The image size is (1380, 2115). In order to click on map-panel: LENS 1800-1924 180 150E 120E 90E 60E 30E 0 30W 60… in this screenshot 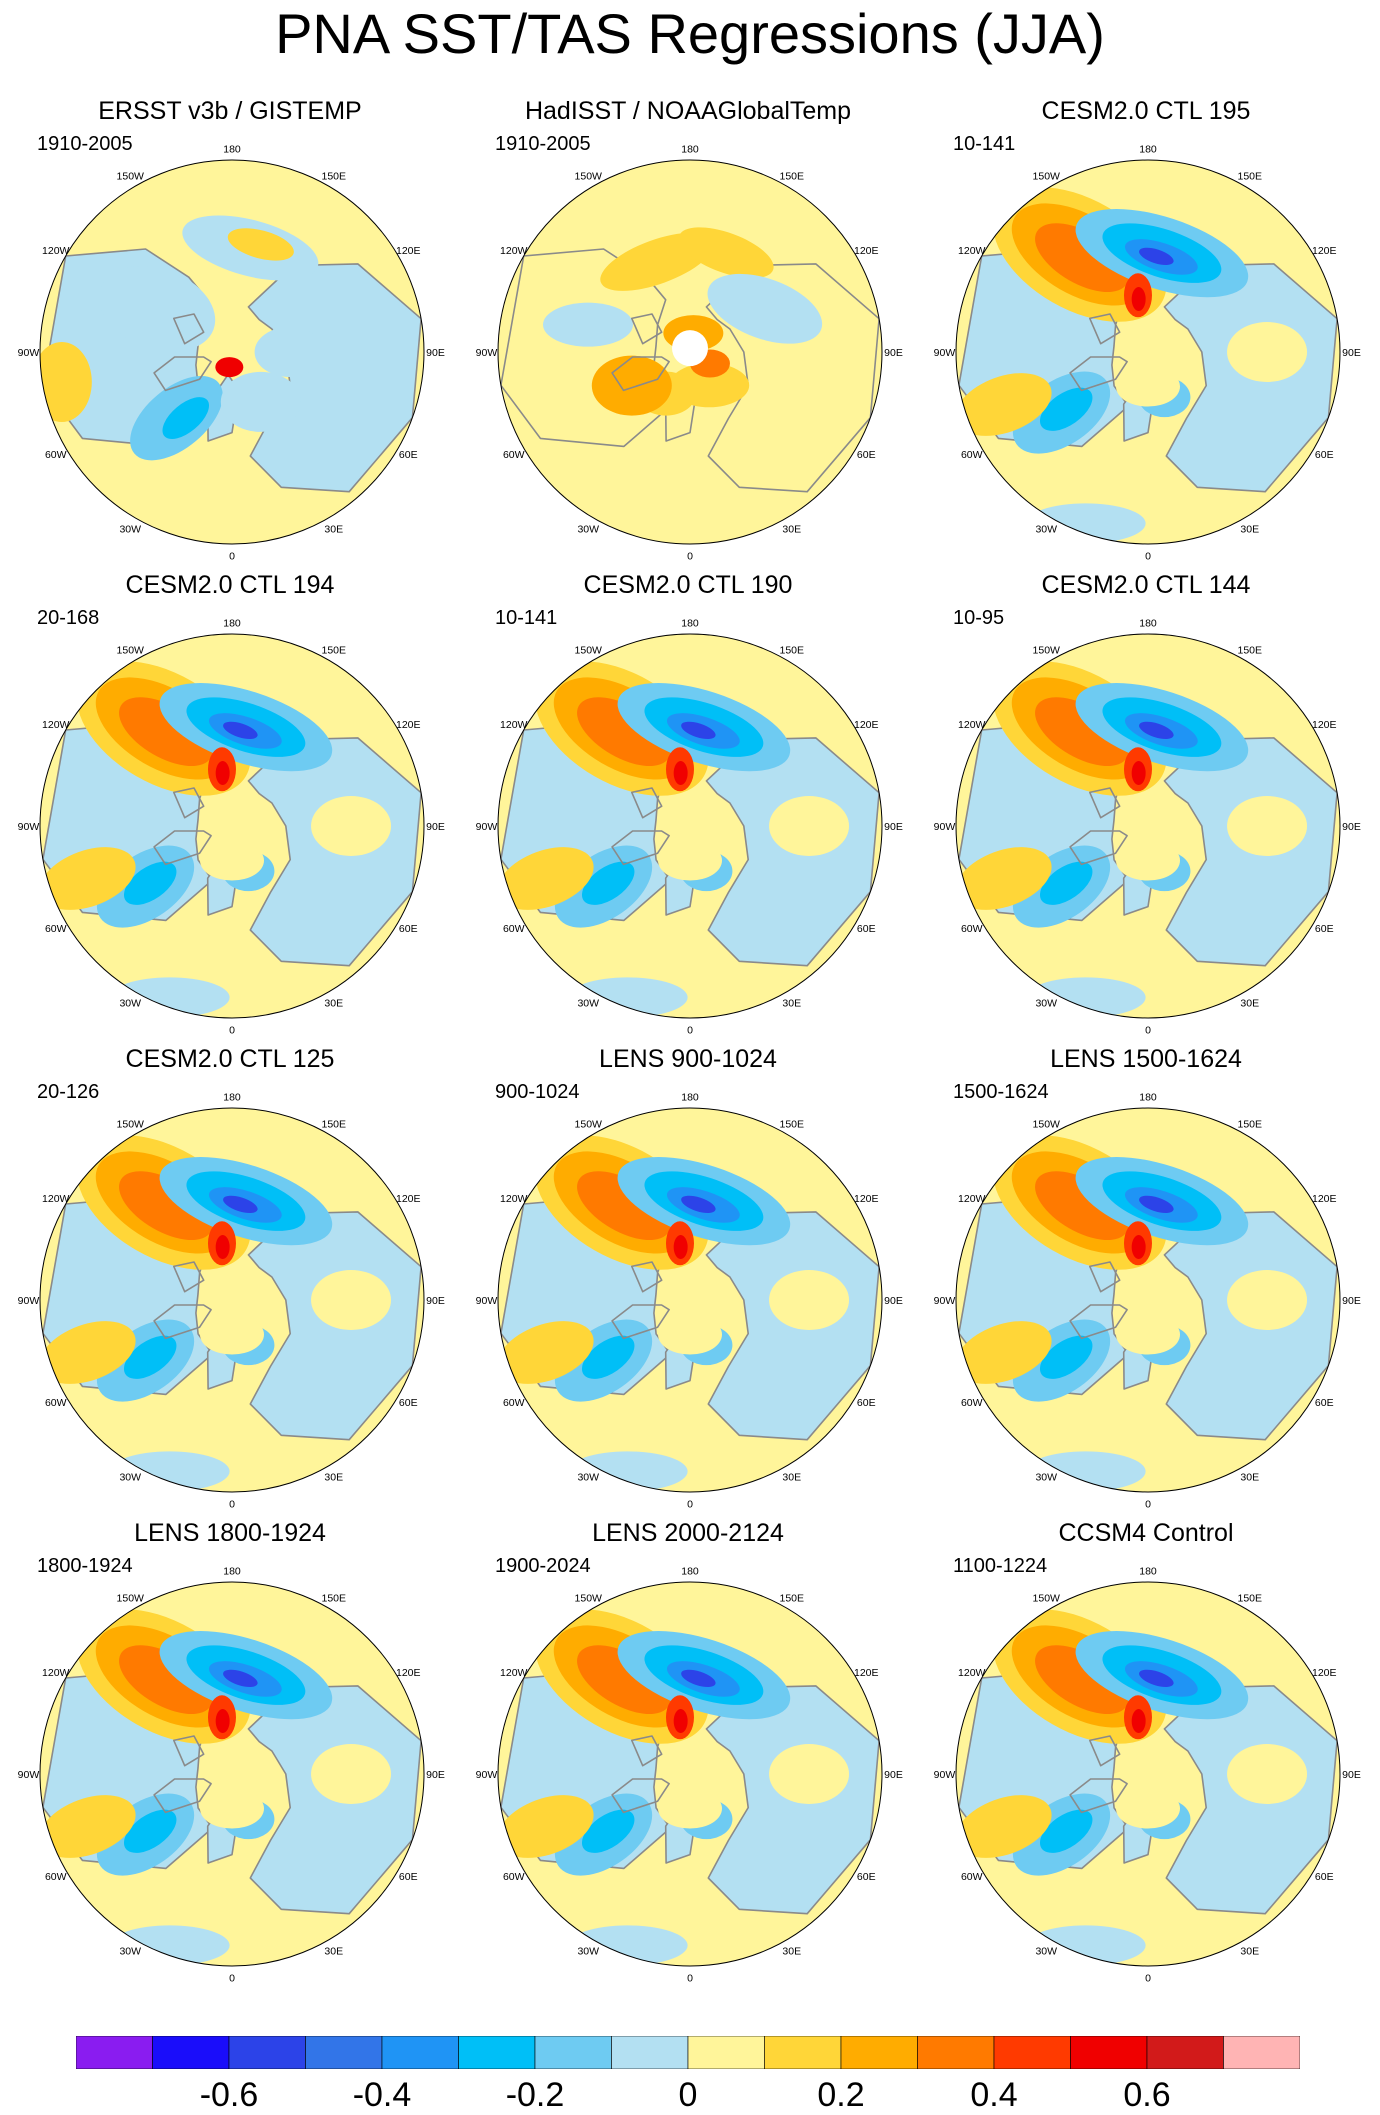, I will do `click(230, 1753)`.